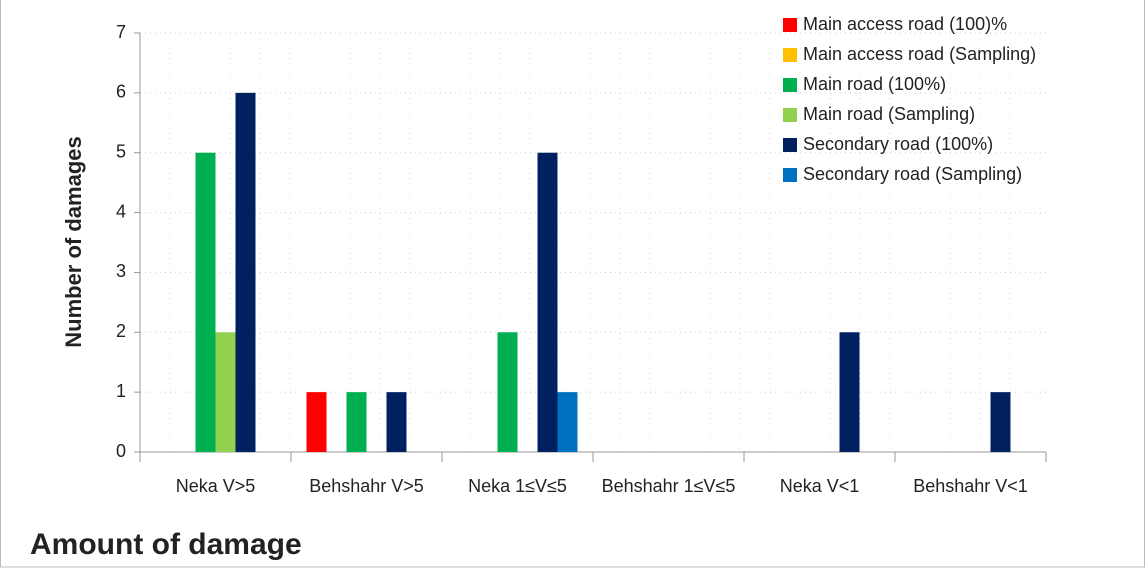  I want to click on x-tick-label: Neka V>5, so click(215, 486).